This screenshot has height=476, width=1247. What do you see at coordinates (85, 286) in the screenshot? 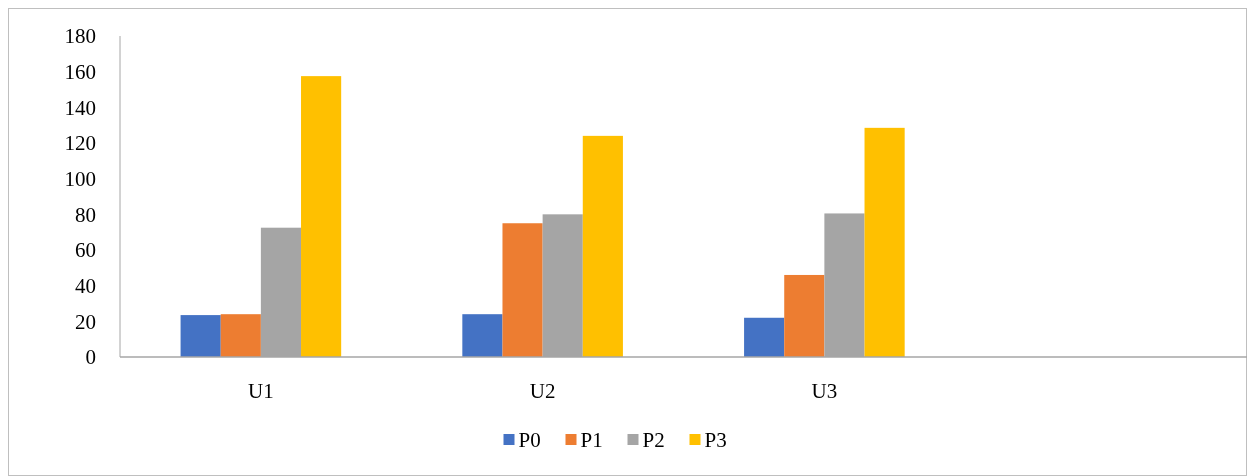
I see `y-tick-label: 40` at bounding box center [85, 286].